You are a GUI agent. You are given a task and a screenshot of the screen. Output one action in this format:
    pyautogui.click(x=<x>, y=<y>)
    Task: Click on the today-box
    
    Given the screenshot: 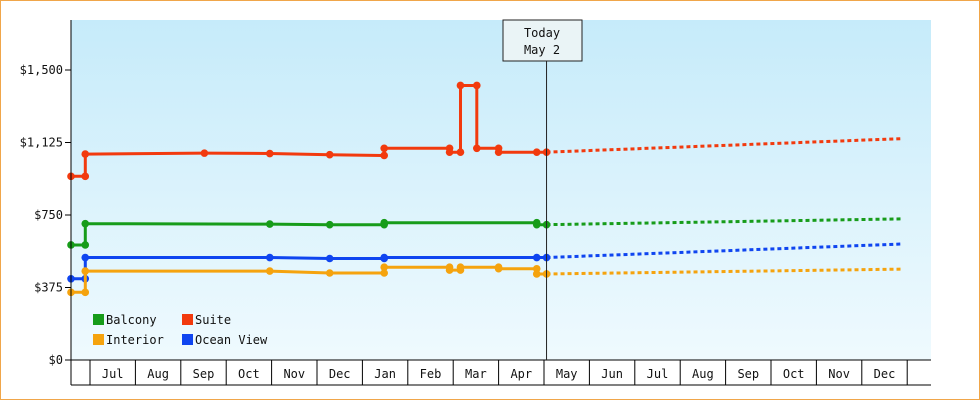 What is the action you would take?
    pyautogui.click(x=542, y=40)
    